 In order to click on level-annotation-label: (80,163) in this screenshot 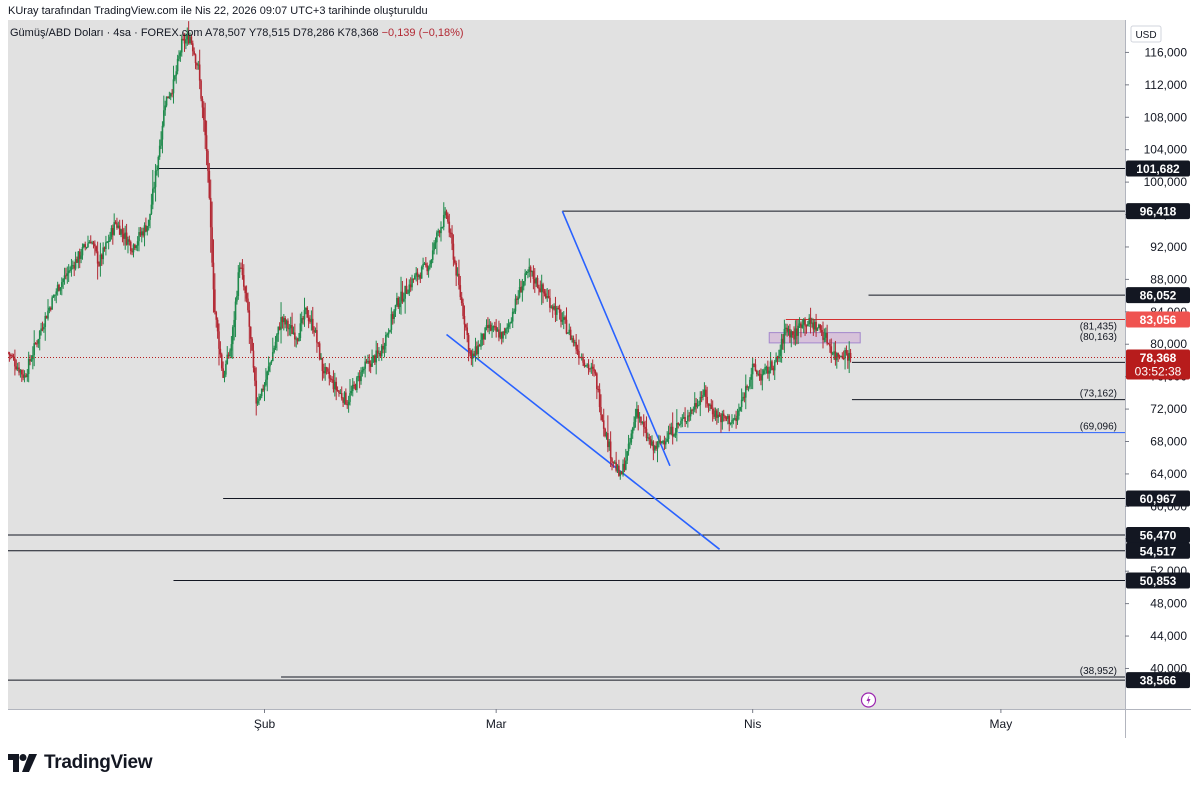, I will do `click(1098, 337)`.